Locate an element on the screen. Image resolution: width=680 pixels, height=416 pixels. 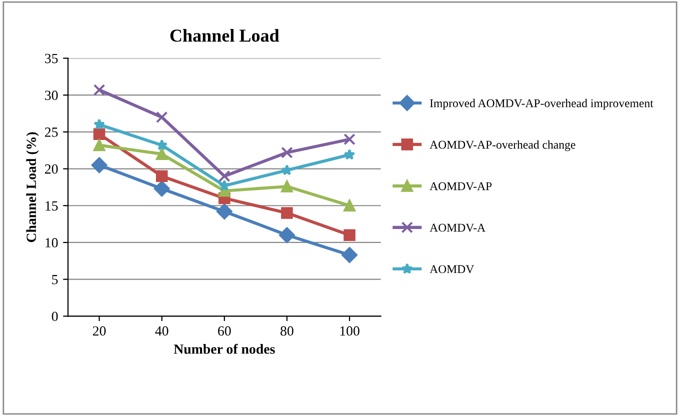
legend-label: AOMDV-AP-overhead change is located at coordinates (503, 146).